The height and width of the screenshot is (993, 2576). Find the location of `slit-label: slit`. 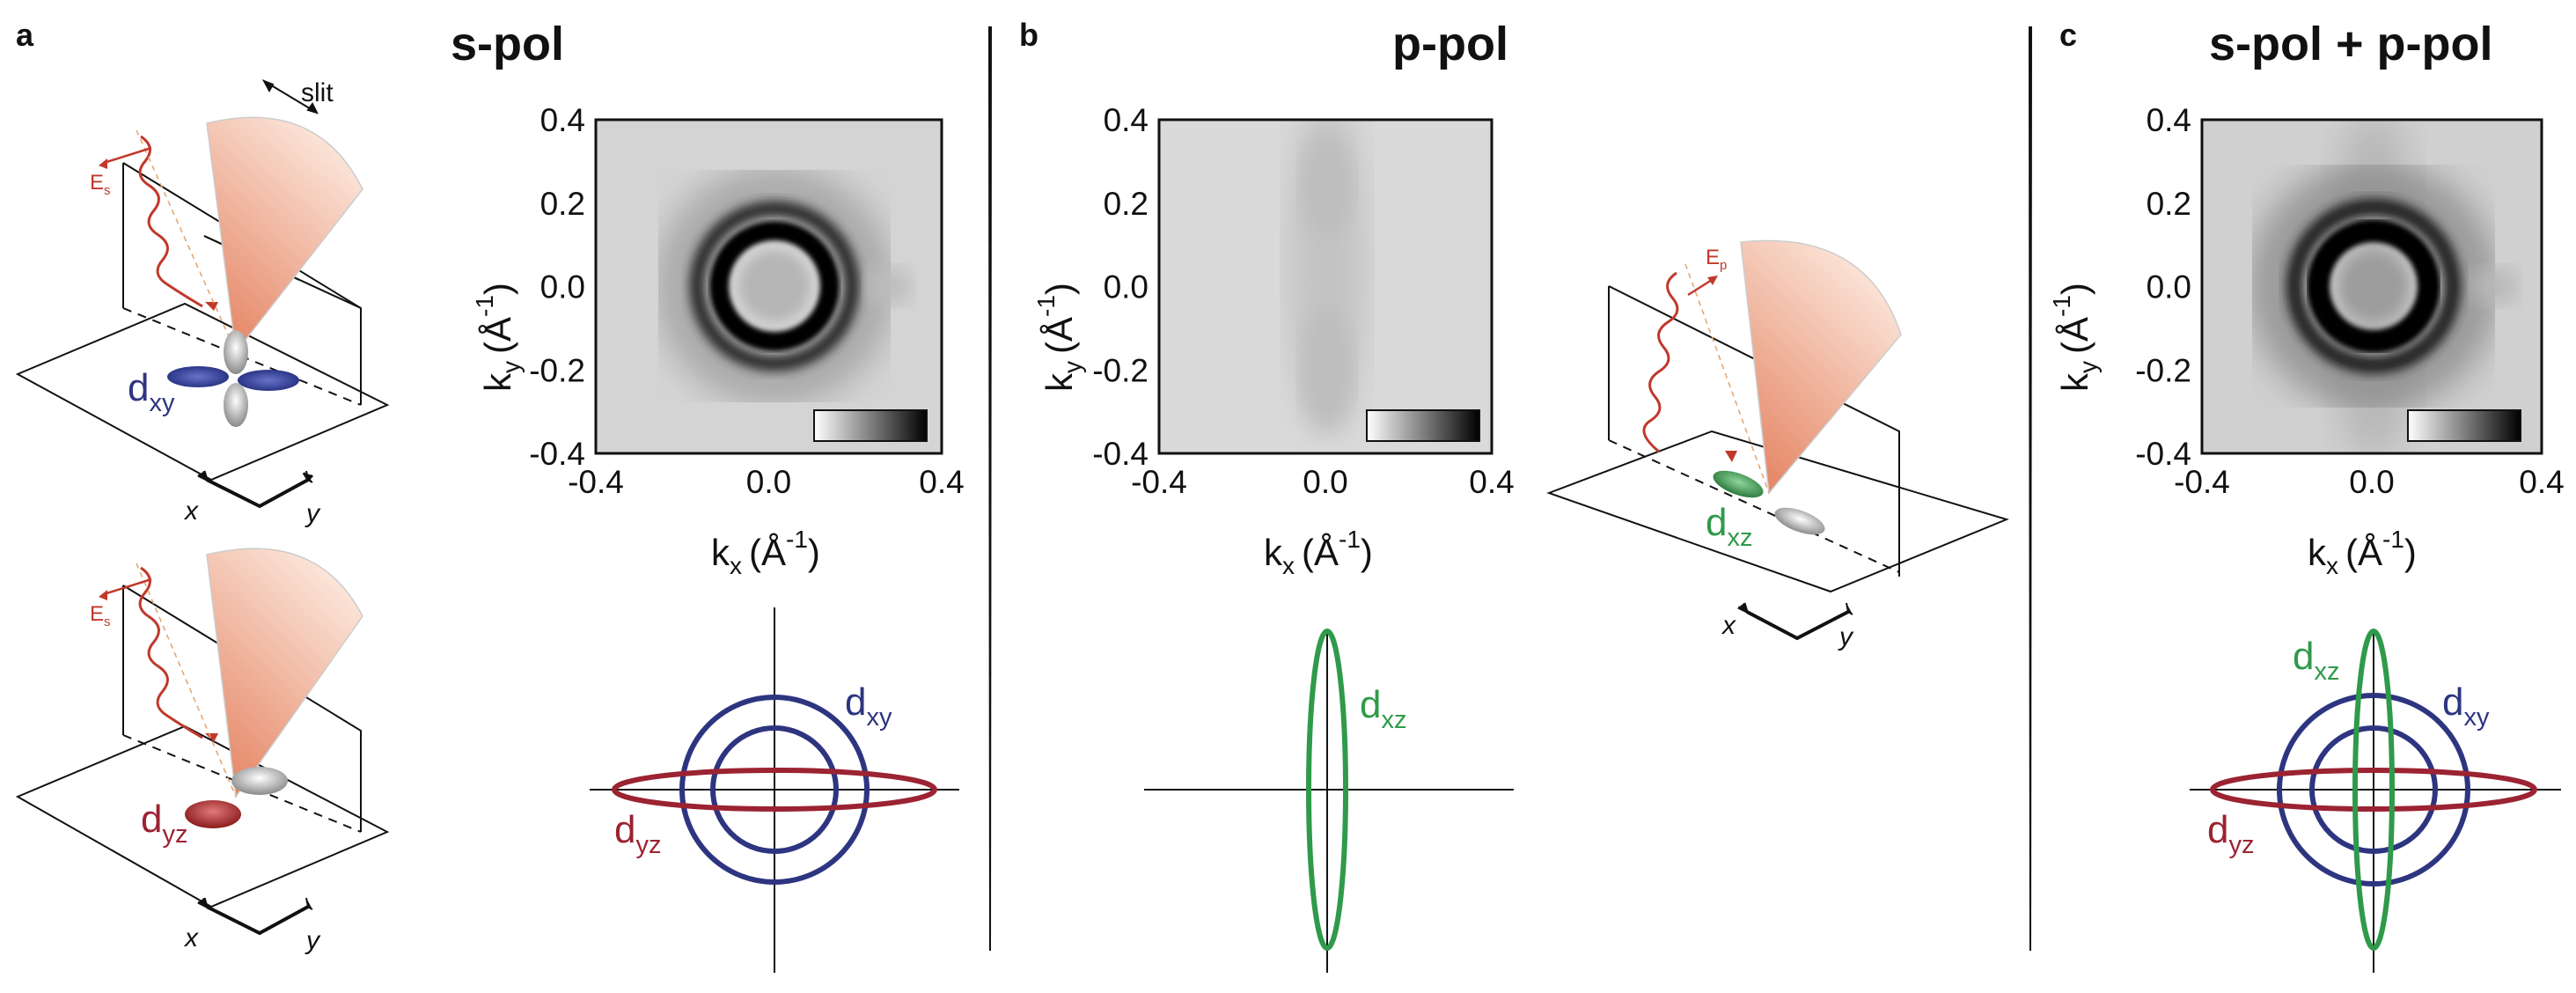

slit-label: slit is located at coordinates (317, 92).